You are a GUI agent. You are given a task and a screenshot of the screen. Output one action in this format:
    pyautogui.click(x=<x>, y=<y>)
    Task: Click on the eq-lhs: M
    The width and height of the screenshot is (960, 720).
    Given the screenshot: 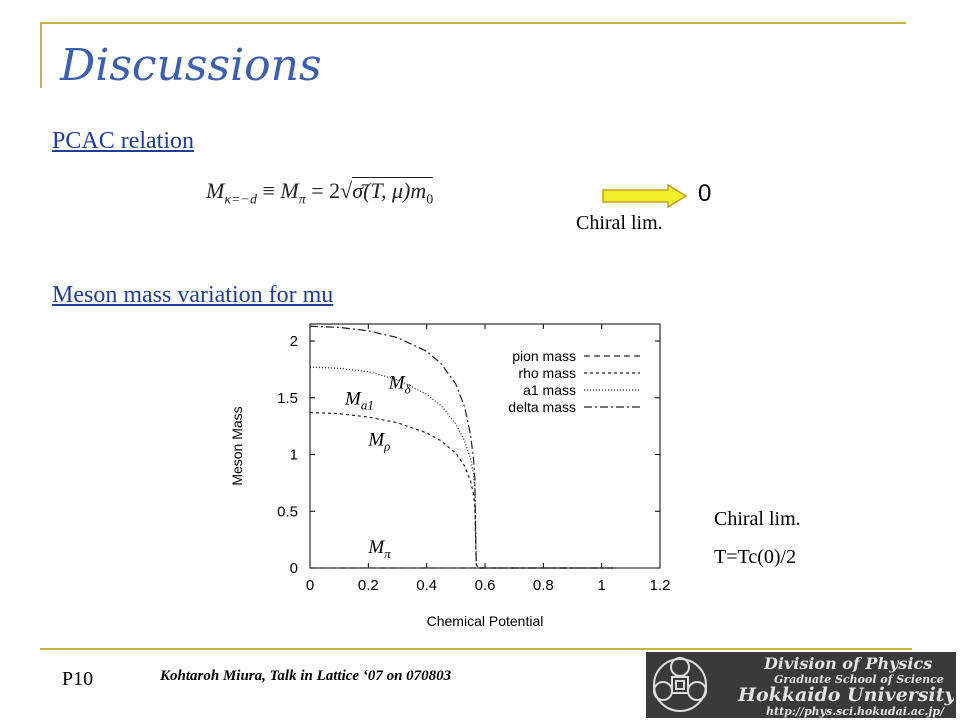 What is the action you would take?
    pyautogui.click(x=215, y=190)
    